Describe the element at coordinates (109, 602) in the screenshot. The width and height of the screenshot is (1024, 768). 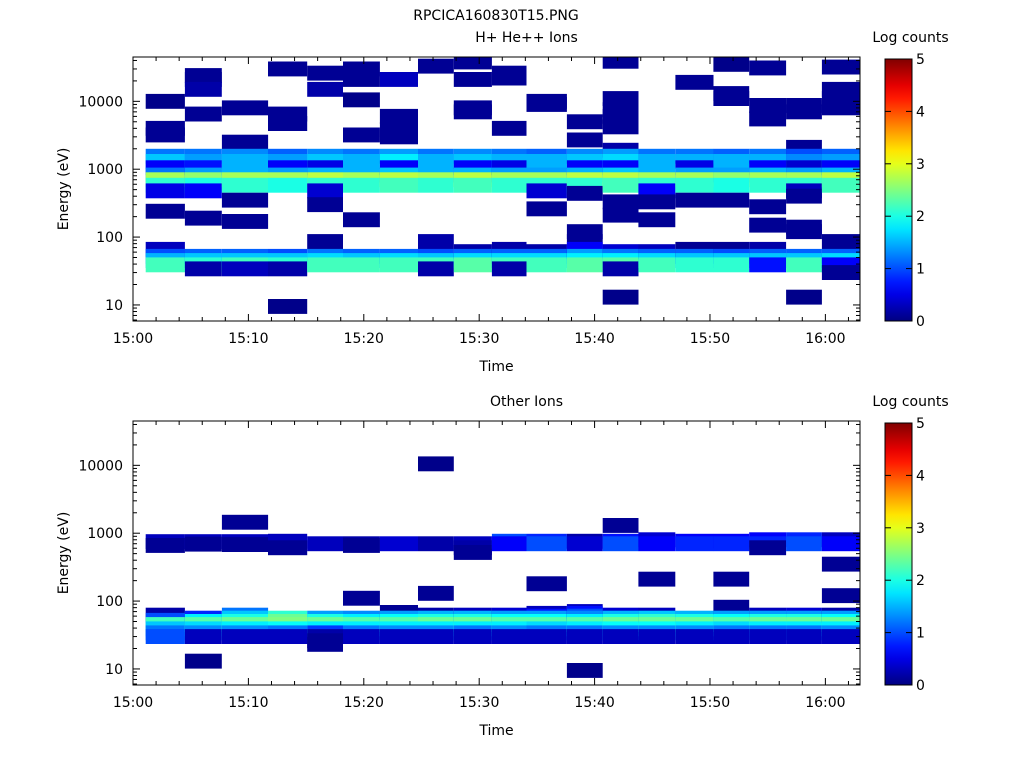
I see `y-tick-label: 100` at that location.